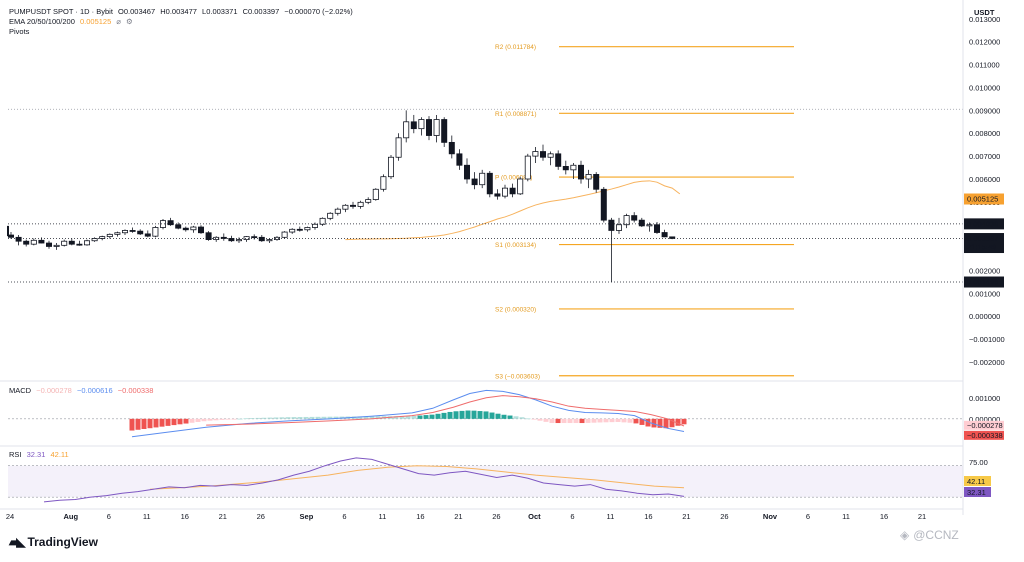  Describe the element at coordinates (984, 199) in the screenshot. I see `ema-price-tag-bg` at that location.